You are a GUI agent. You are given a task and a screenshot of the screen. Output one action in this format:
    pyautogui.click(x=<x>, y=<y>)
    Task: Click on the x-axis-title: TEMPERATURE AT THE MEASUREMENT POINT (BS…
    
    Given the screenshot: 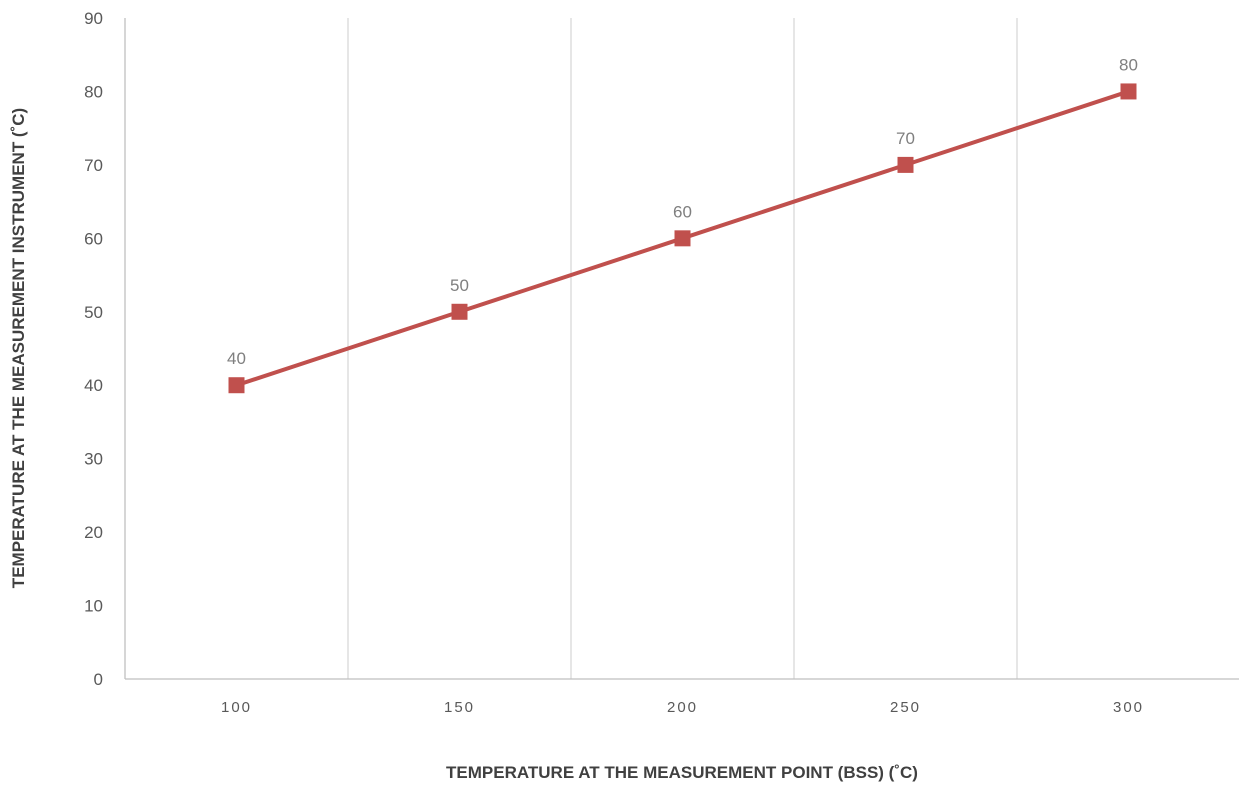 What is the action you would take?
    pyautogui.click(x=682, y=772)
    